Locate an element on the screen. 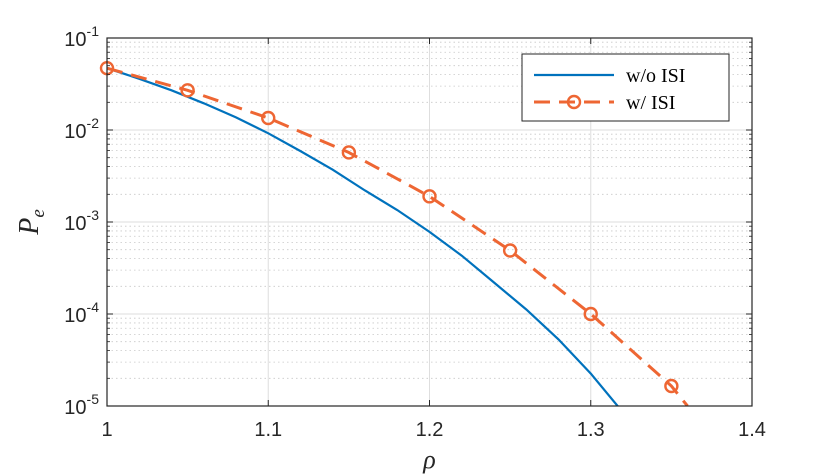 This screenshot has width=830, height=475. y-tick-exponent: -2 is located at coordinates (93, 123).